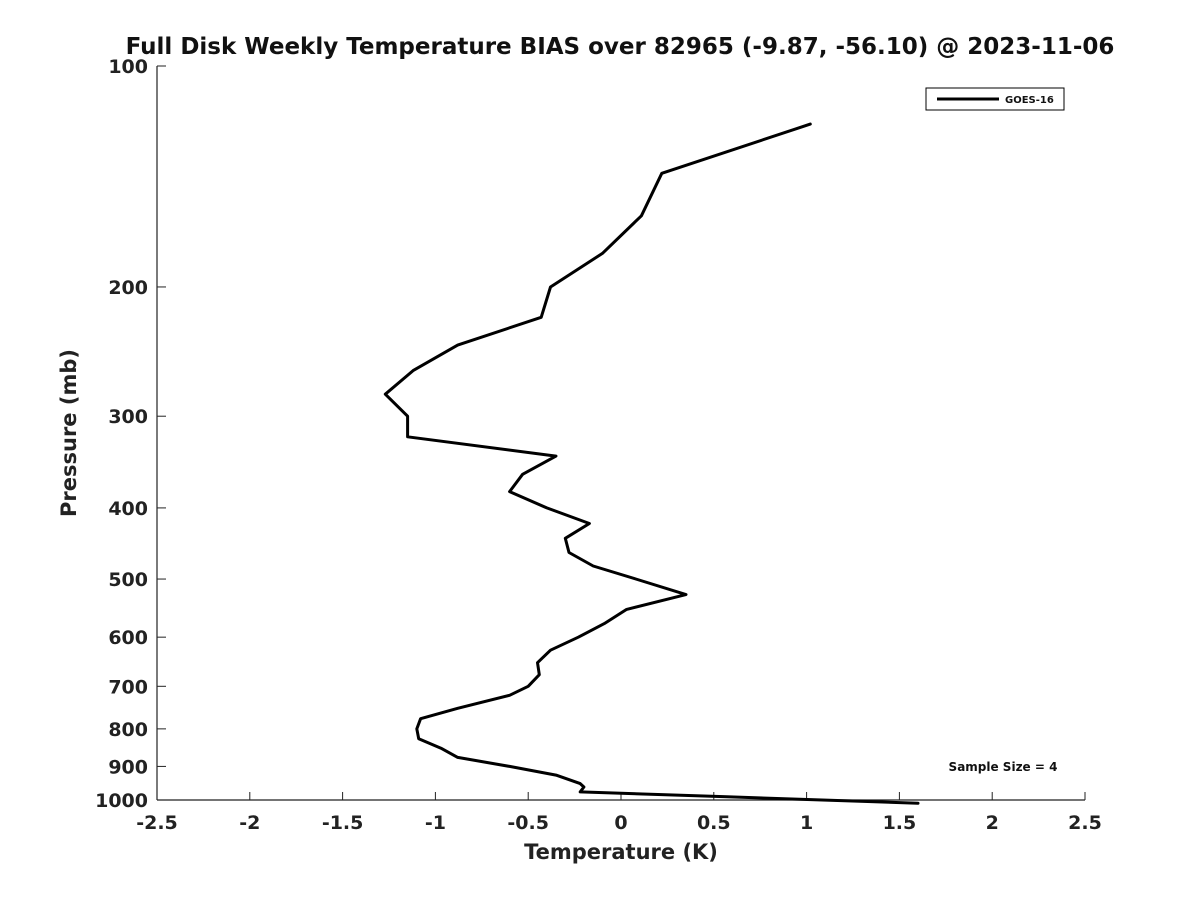  What do you see at coordinates (621, 852) in the screenshot?
I see `x-axis-label: Temperature (K)` at bounding box center [621, 852].